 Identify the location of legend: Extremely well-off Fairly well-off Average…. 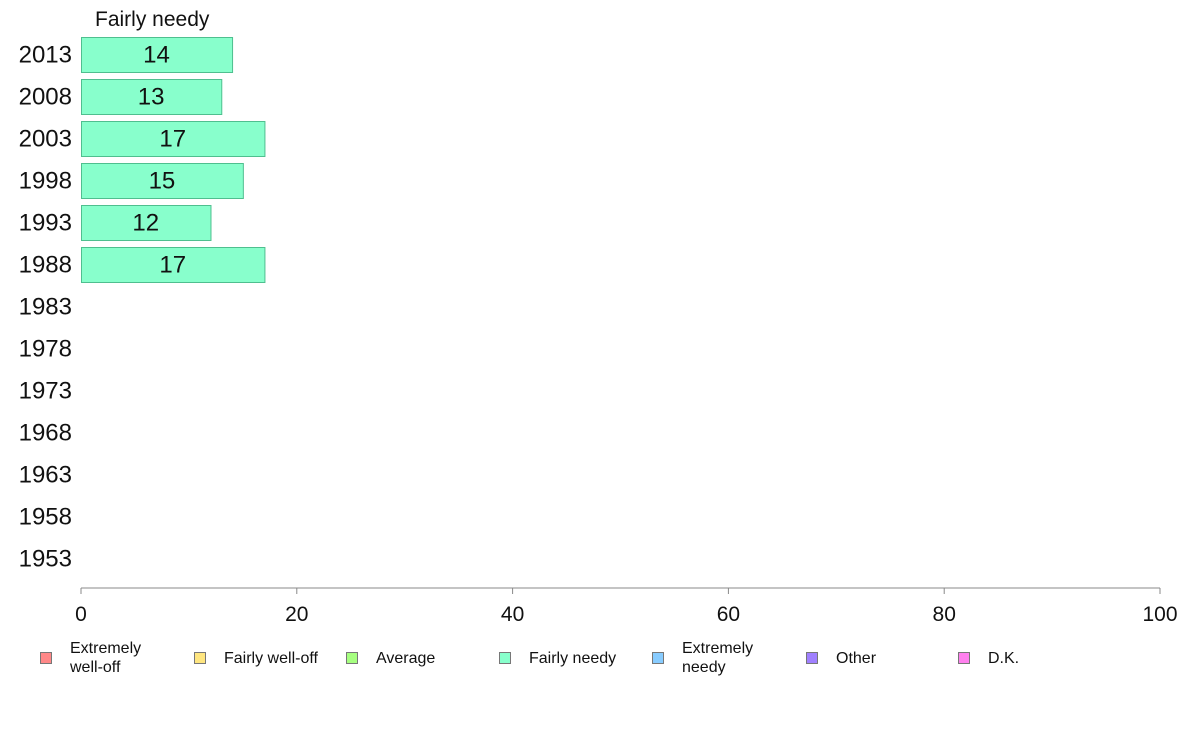
(594, 661).